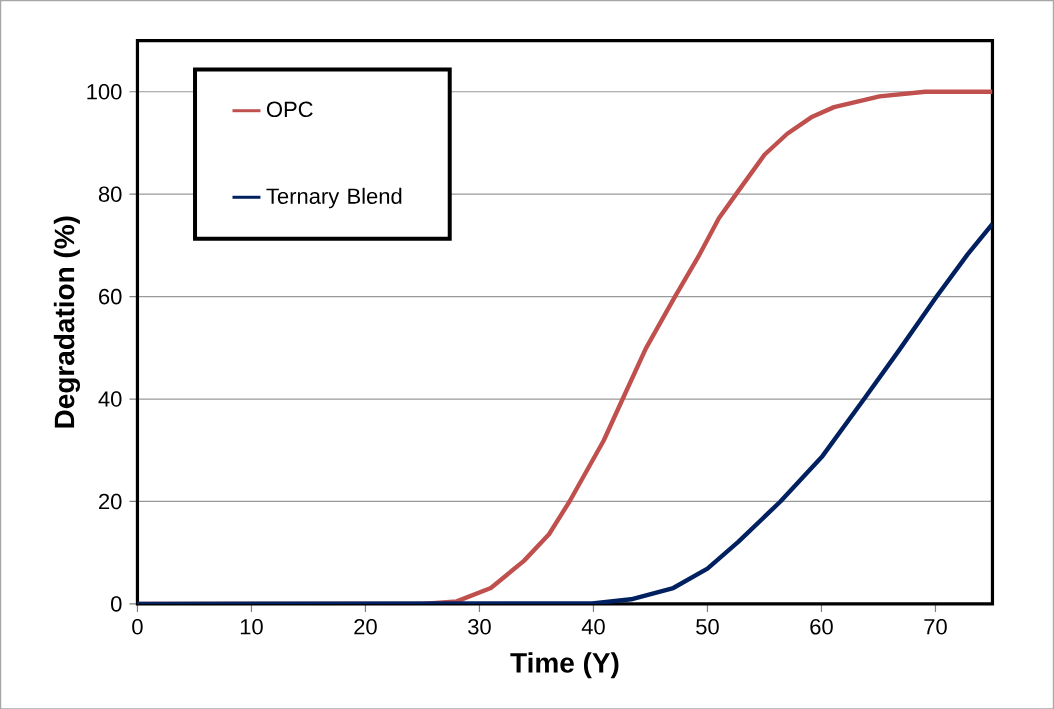  Describe the element at coordinates (137, 626) in the screenshot. I see `x-tick-label: 0` at that location.